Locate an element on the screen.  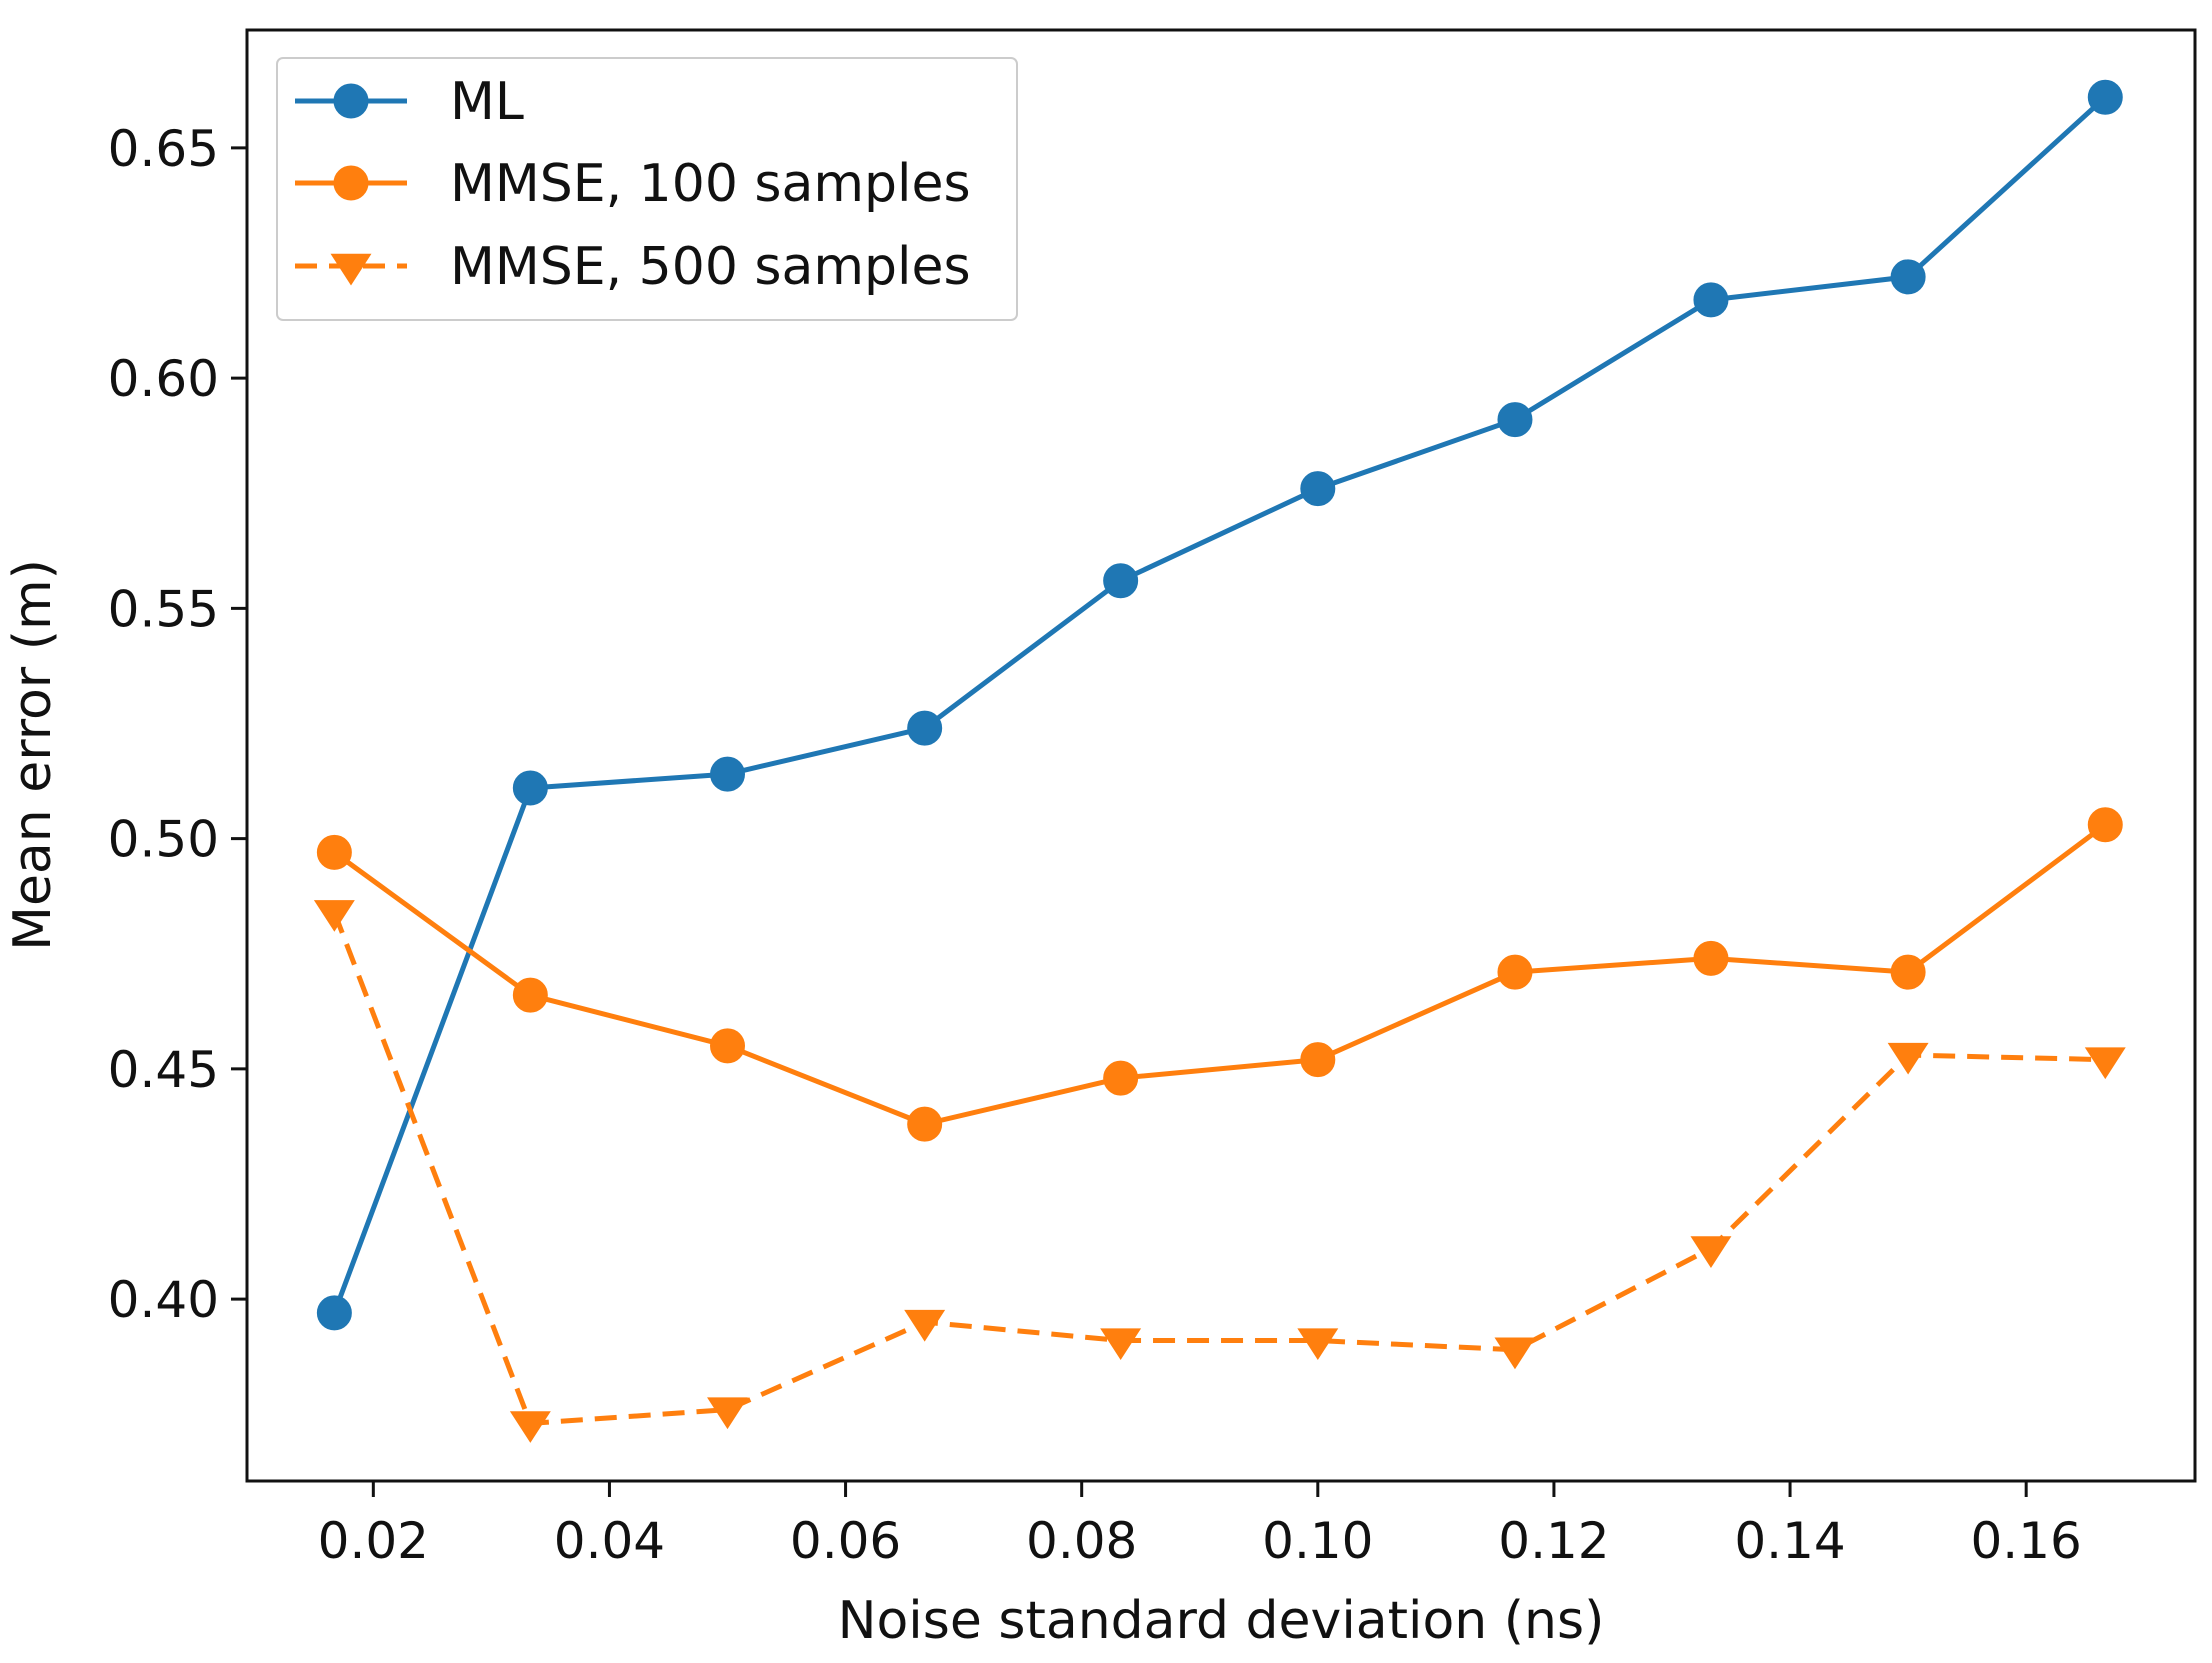
legend: ML MMSE, 100 samples MMSE, 500 samples is located at coordinates (647, 189).